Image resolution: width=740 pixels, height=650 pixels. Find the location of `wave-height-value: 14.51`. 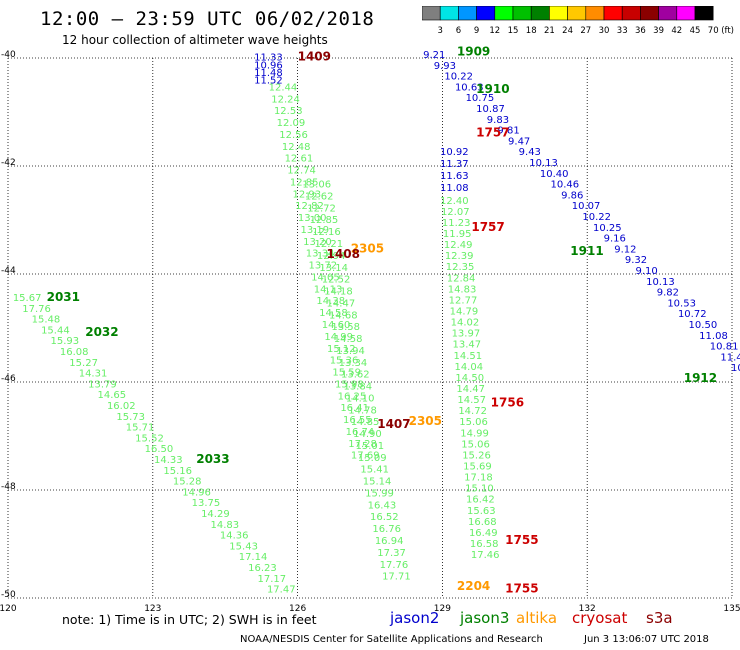

wave-height-value: 14.51 is located at coordinates (468, 356).